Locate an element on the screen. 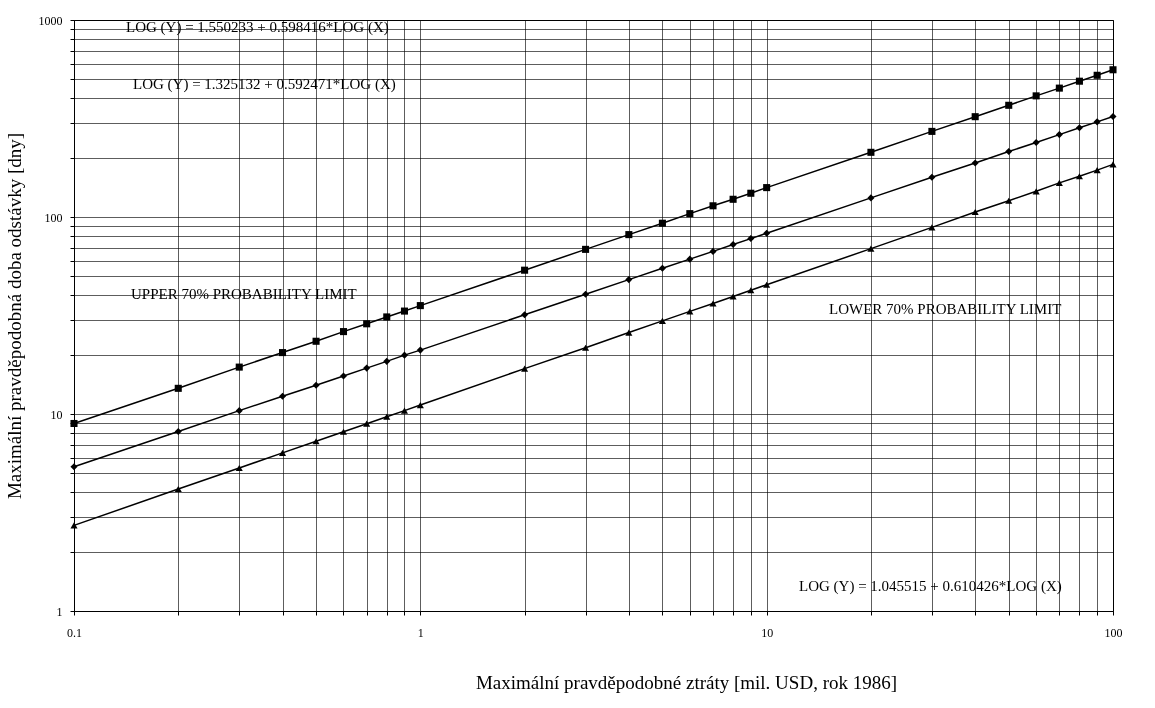 The image size is (1155, 708). x-tick-label: 100 is located at coordinates (1113, 632).